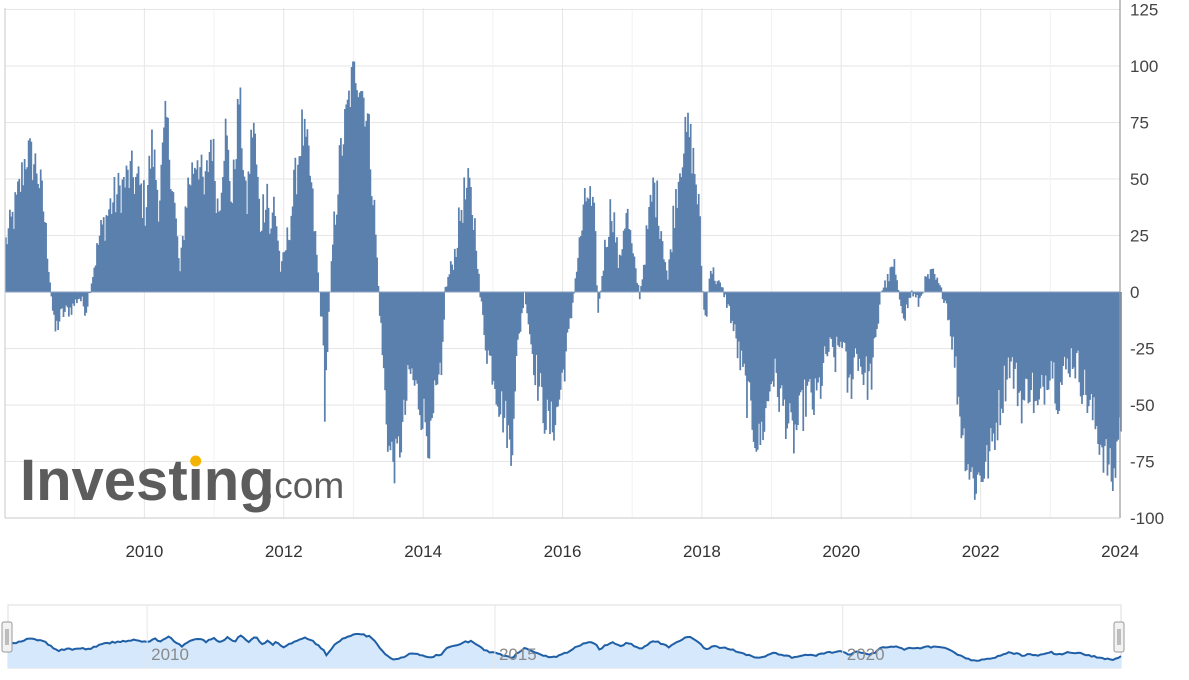  Describe the element at coordinates (7, 637) in the screenshot. I see `navigator-left-handle` at that location.